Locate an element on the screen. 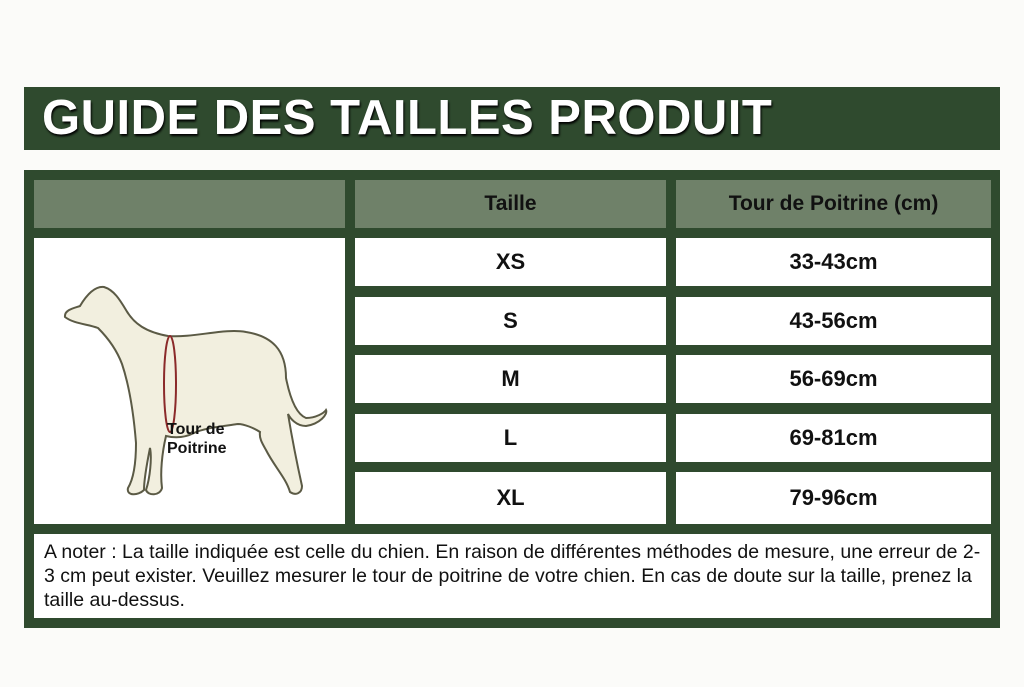  row-chest: 69-81cm is located at coordinates (833, 438).